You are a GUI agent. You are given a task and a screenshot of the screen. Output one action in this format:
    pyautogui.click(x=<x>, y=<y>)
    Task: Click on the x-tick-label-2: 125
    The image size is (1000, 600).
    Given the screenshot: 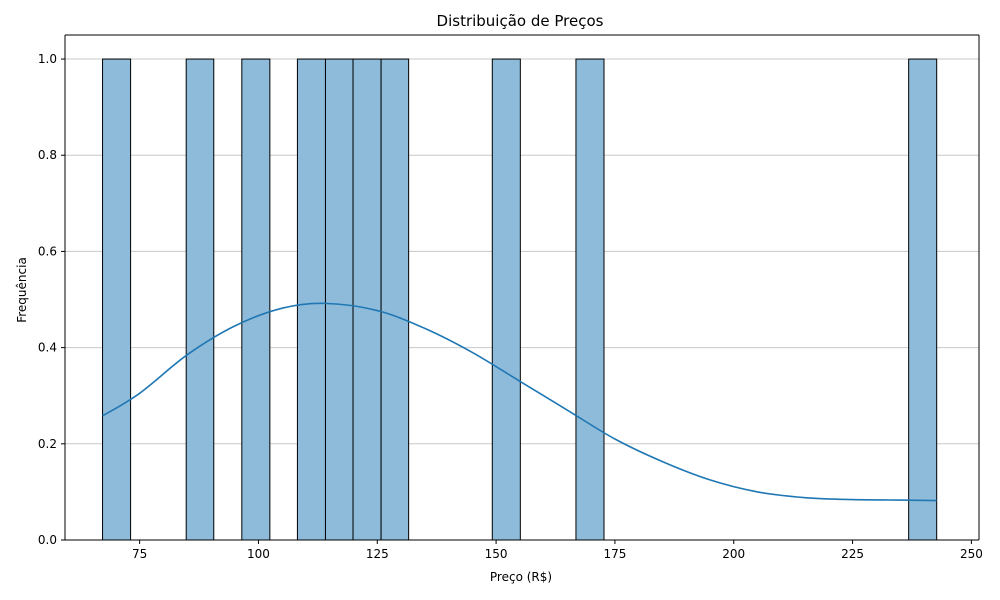 What is the action you would take?
    pyautogui.click(x=377, y=554)
    